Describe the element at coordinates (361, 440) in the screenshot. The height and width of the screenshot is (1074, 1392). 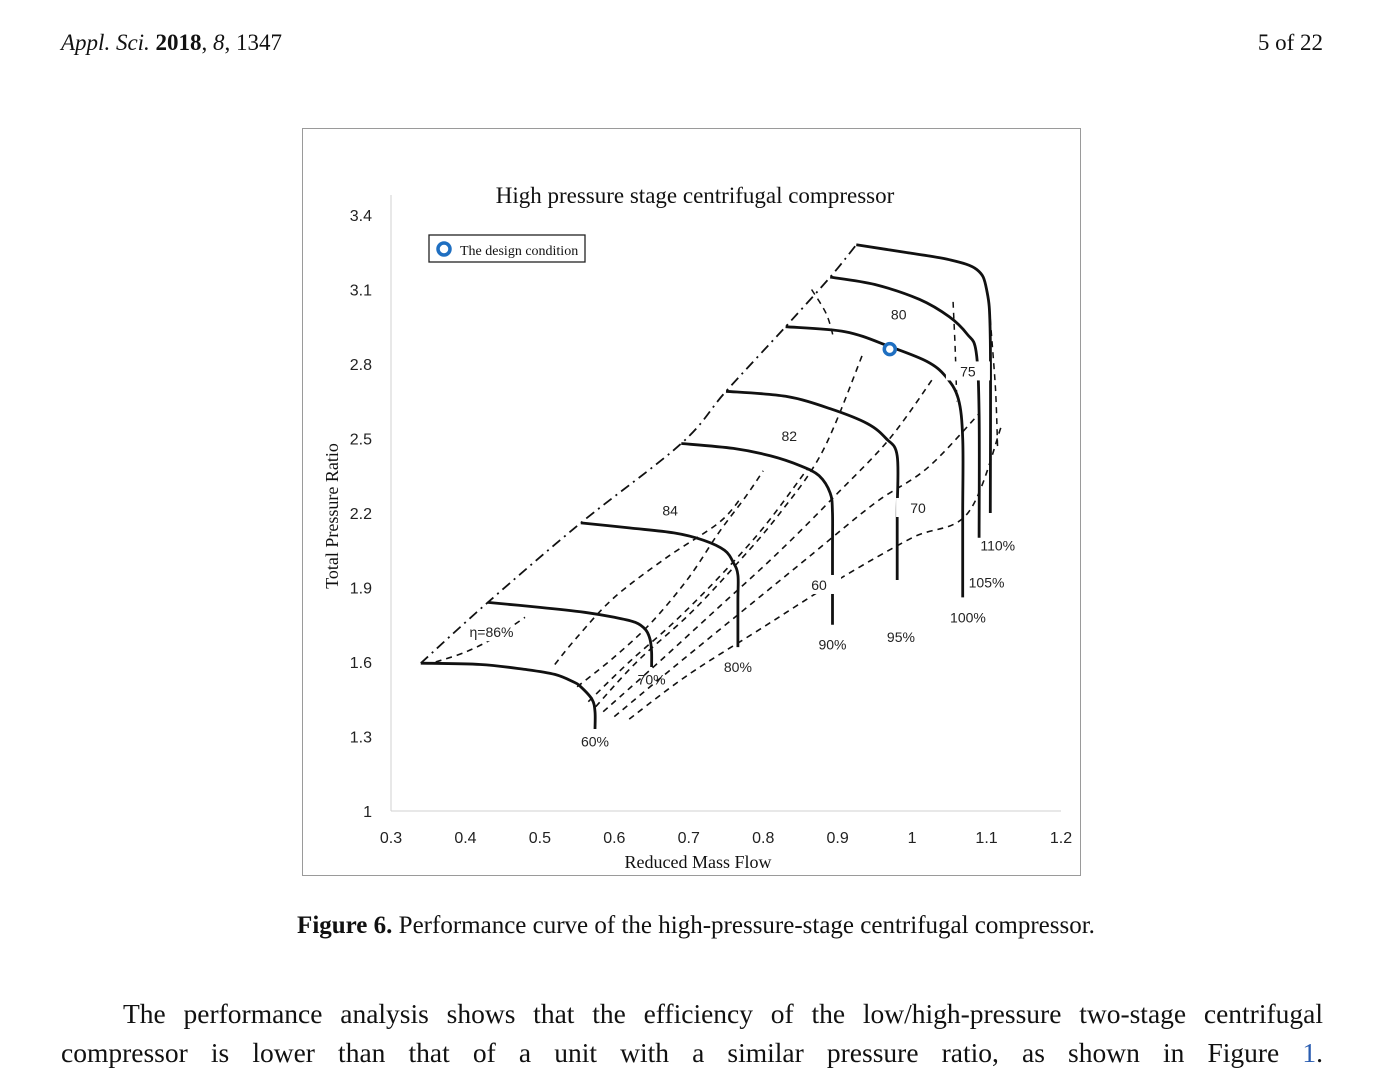
I see `y-tick-label: 2.5` at that location.